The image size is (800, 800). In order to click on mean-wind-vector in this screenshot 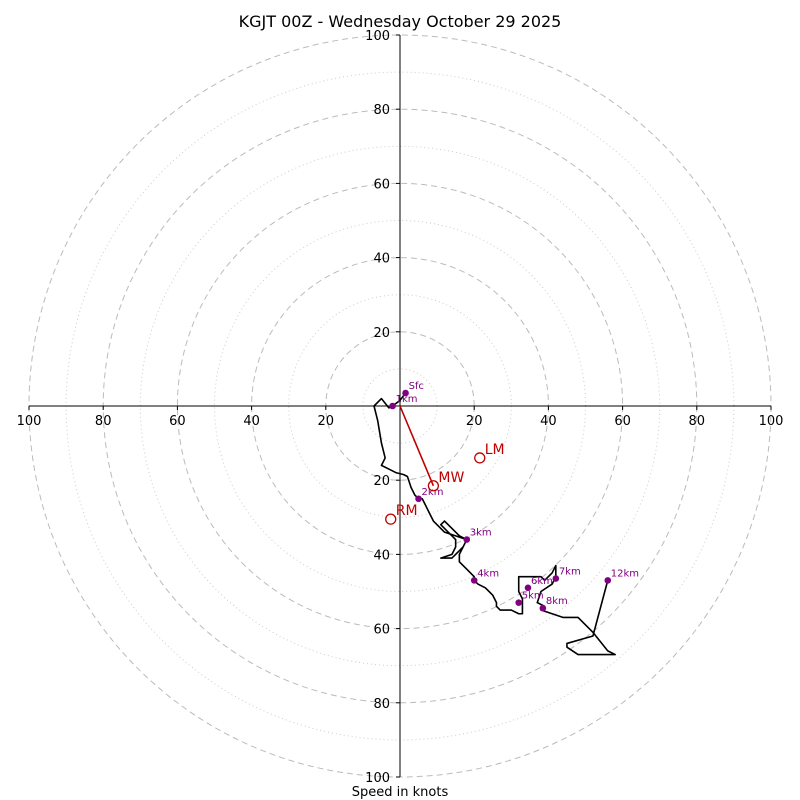, I will do `click(417, 446)`.